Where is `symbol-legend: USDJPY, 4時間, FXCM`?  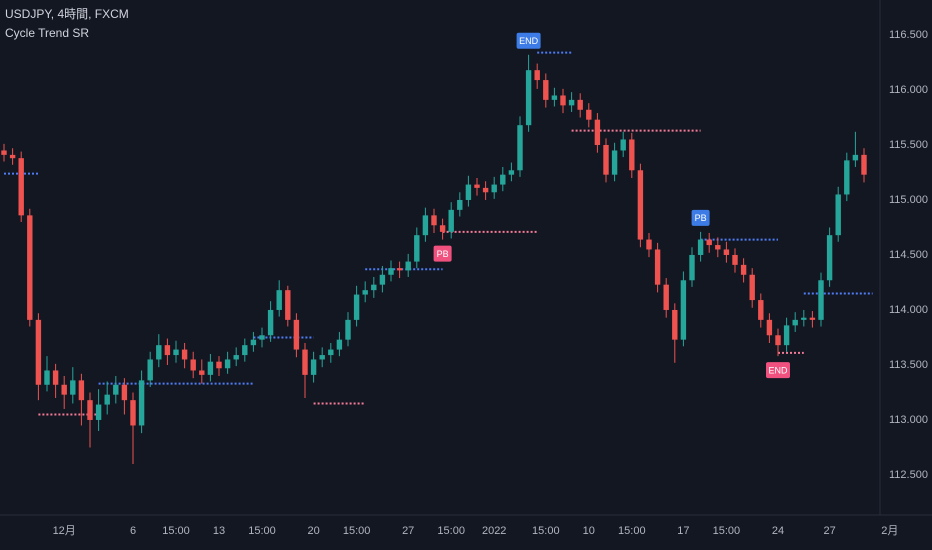
symbol-legend: USDJPY, 4時間, FXCM is located at coordinates (67, 14).